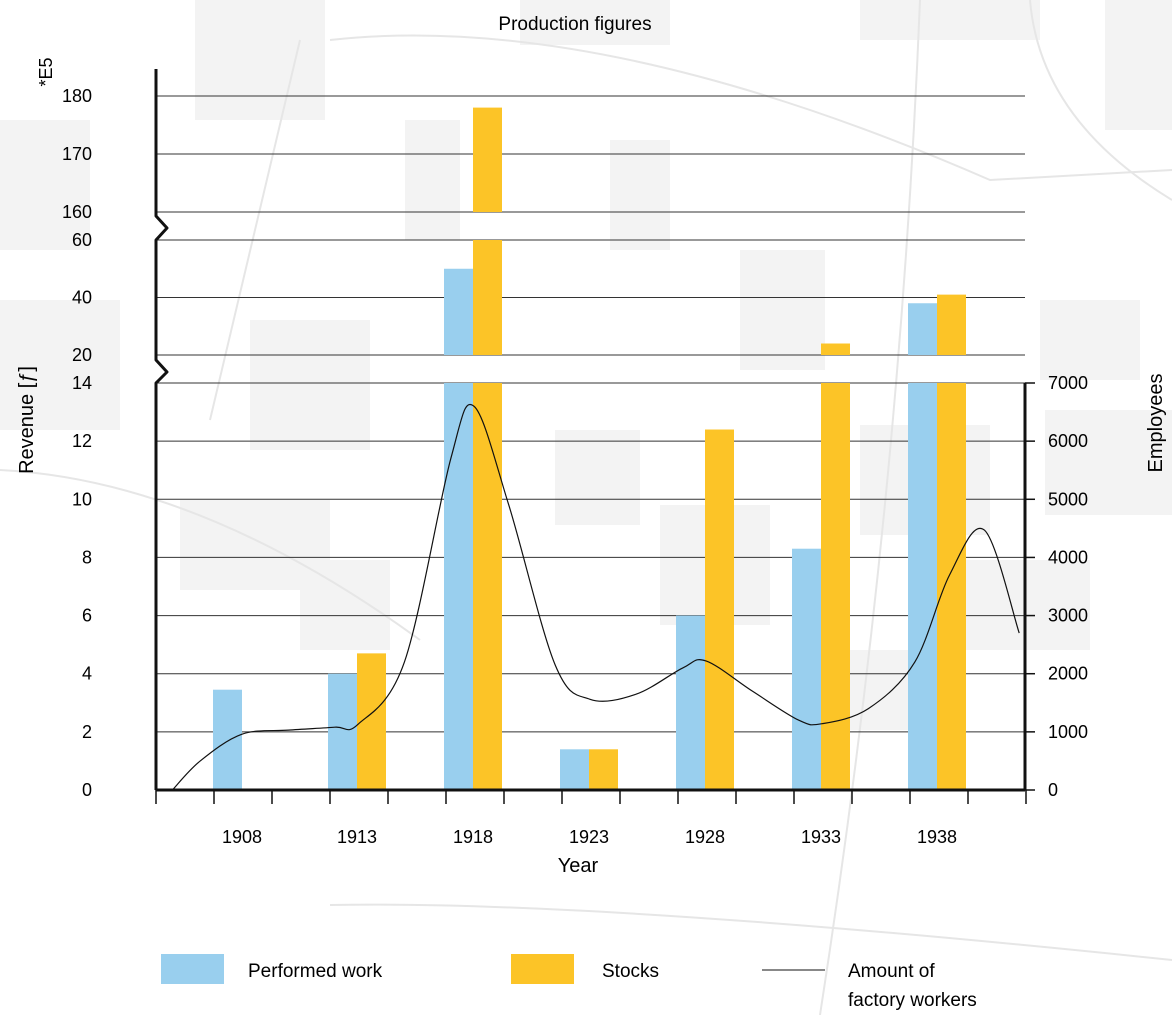  I want to click on y2-tick-label: 3000, so click(1068, 616).